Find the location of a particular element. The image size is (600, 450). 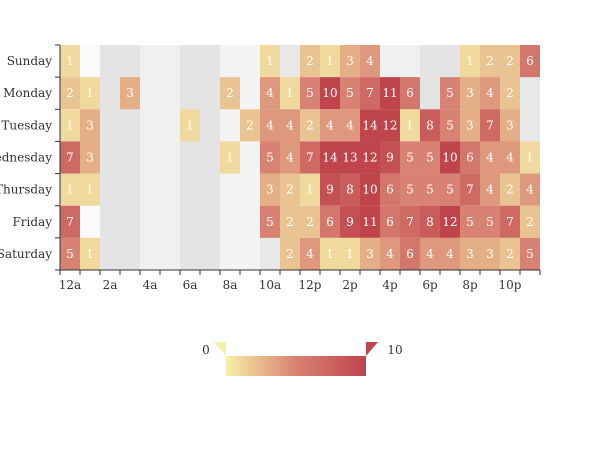

visual-map-max-handle is located at coordinates (372, 349).